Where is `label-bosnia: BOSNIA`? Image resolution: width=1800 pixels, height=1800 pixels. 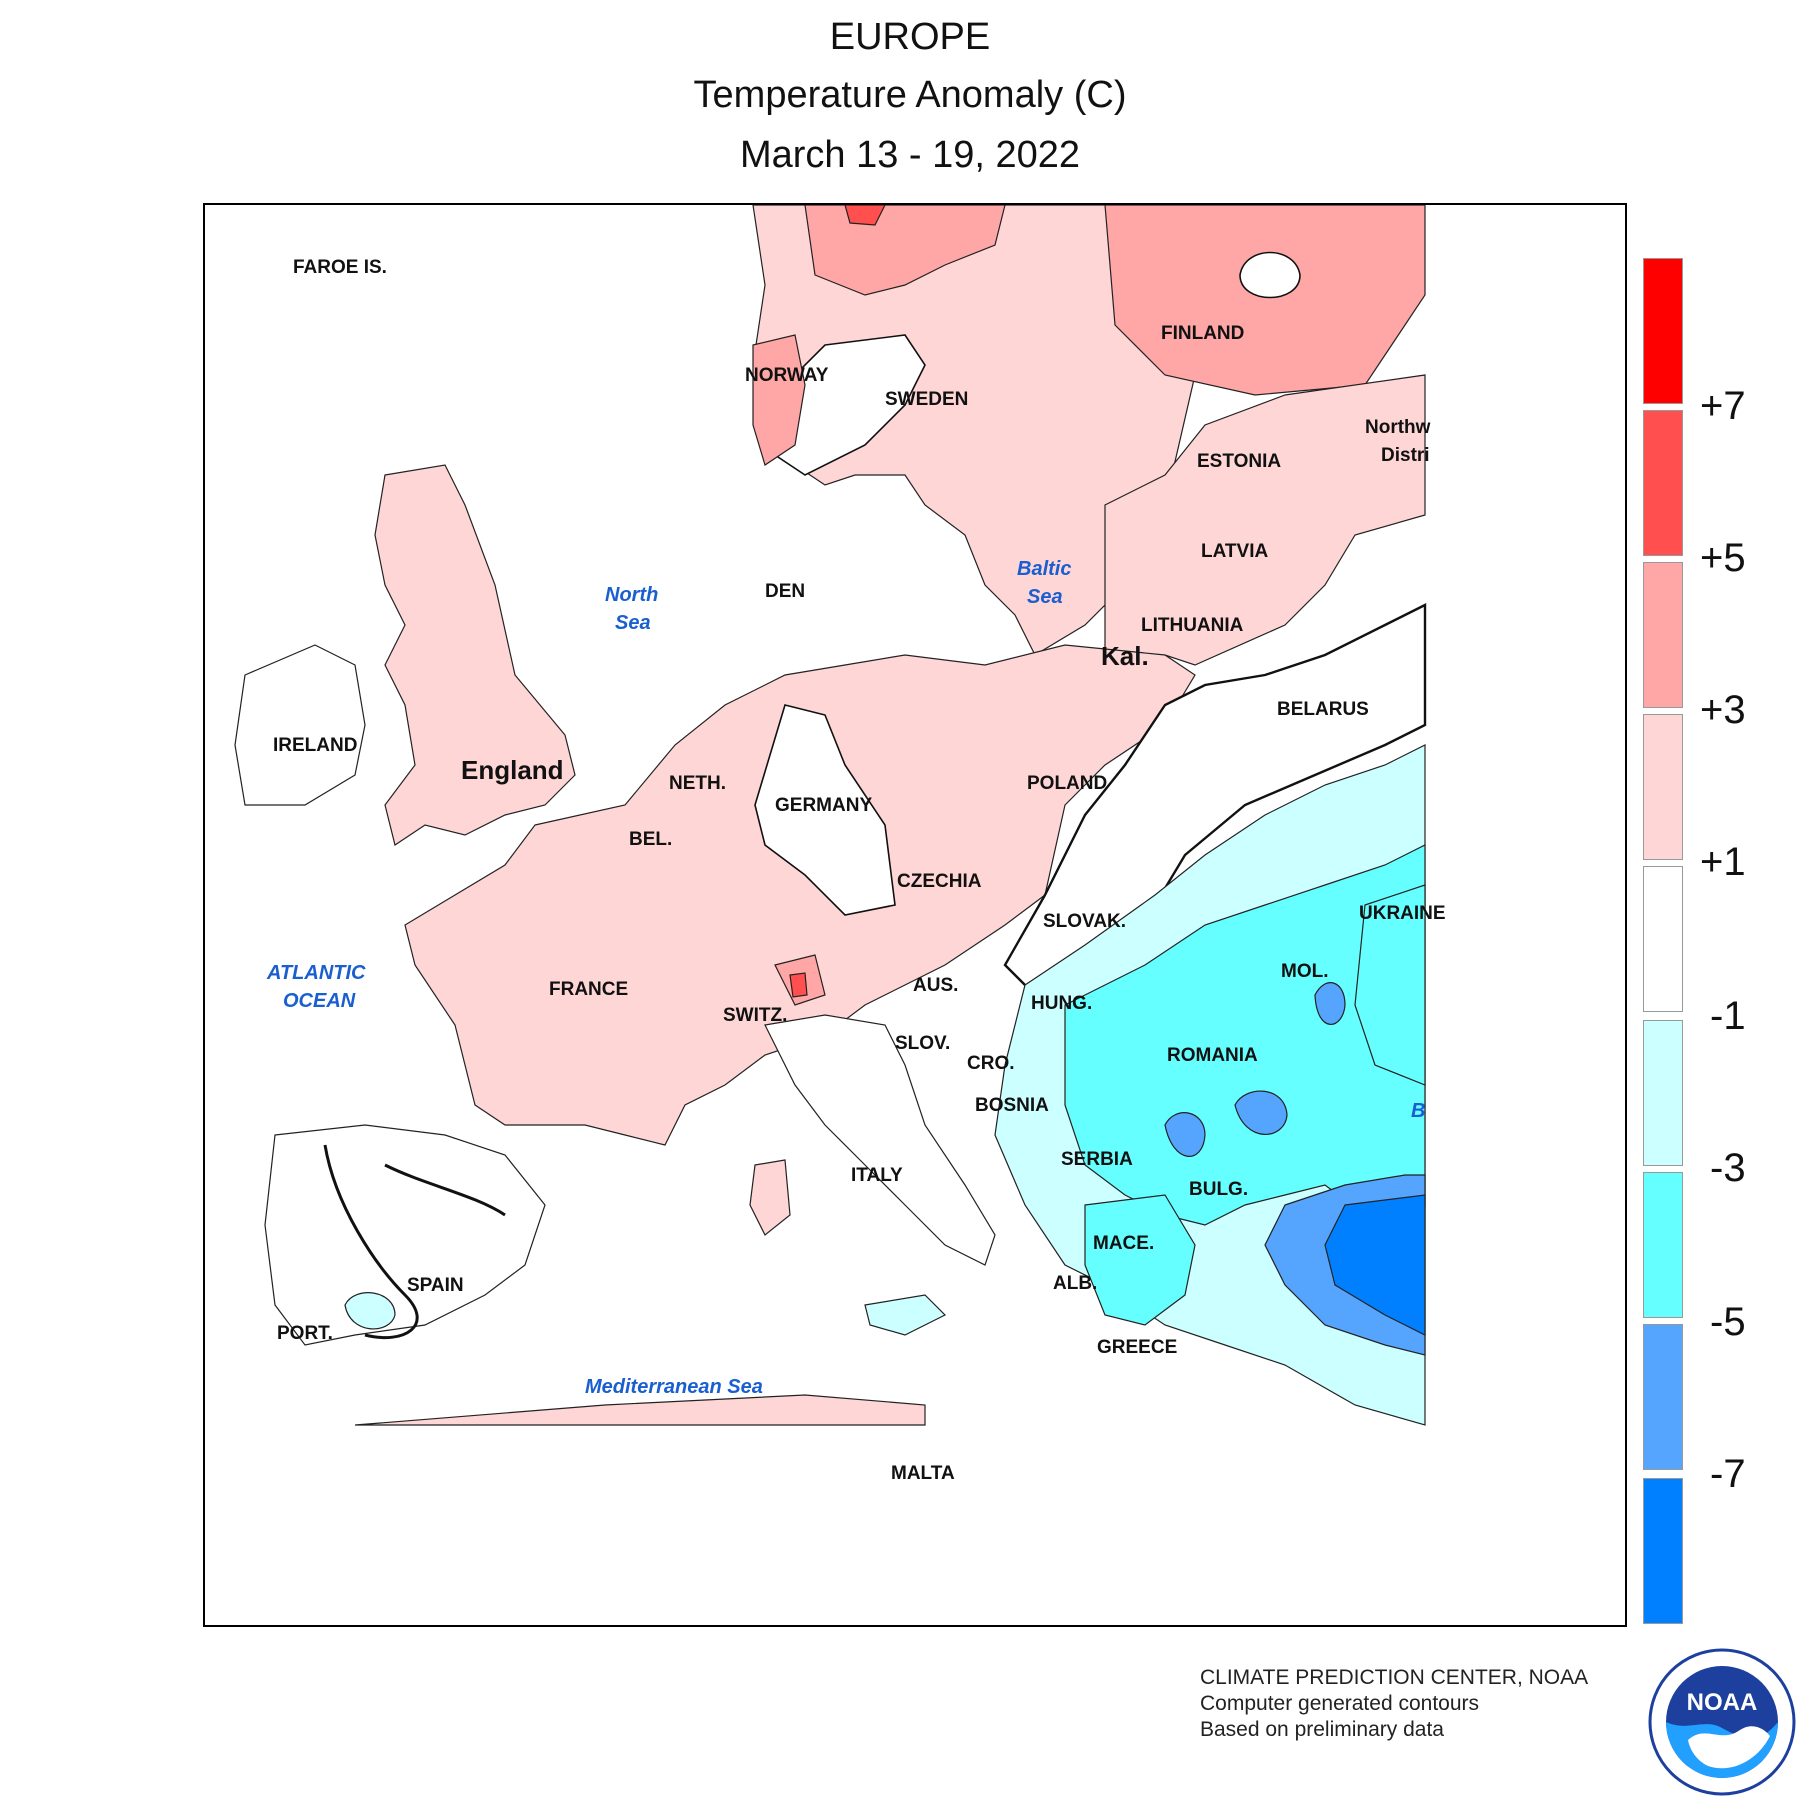
label-bosnia: BOSNIA is located at coordinates (1012, 1105).